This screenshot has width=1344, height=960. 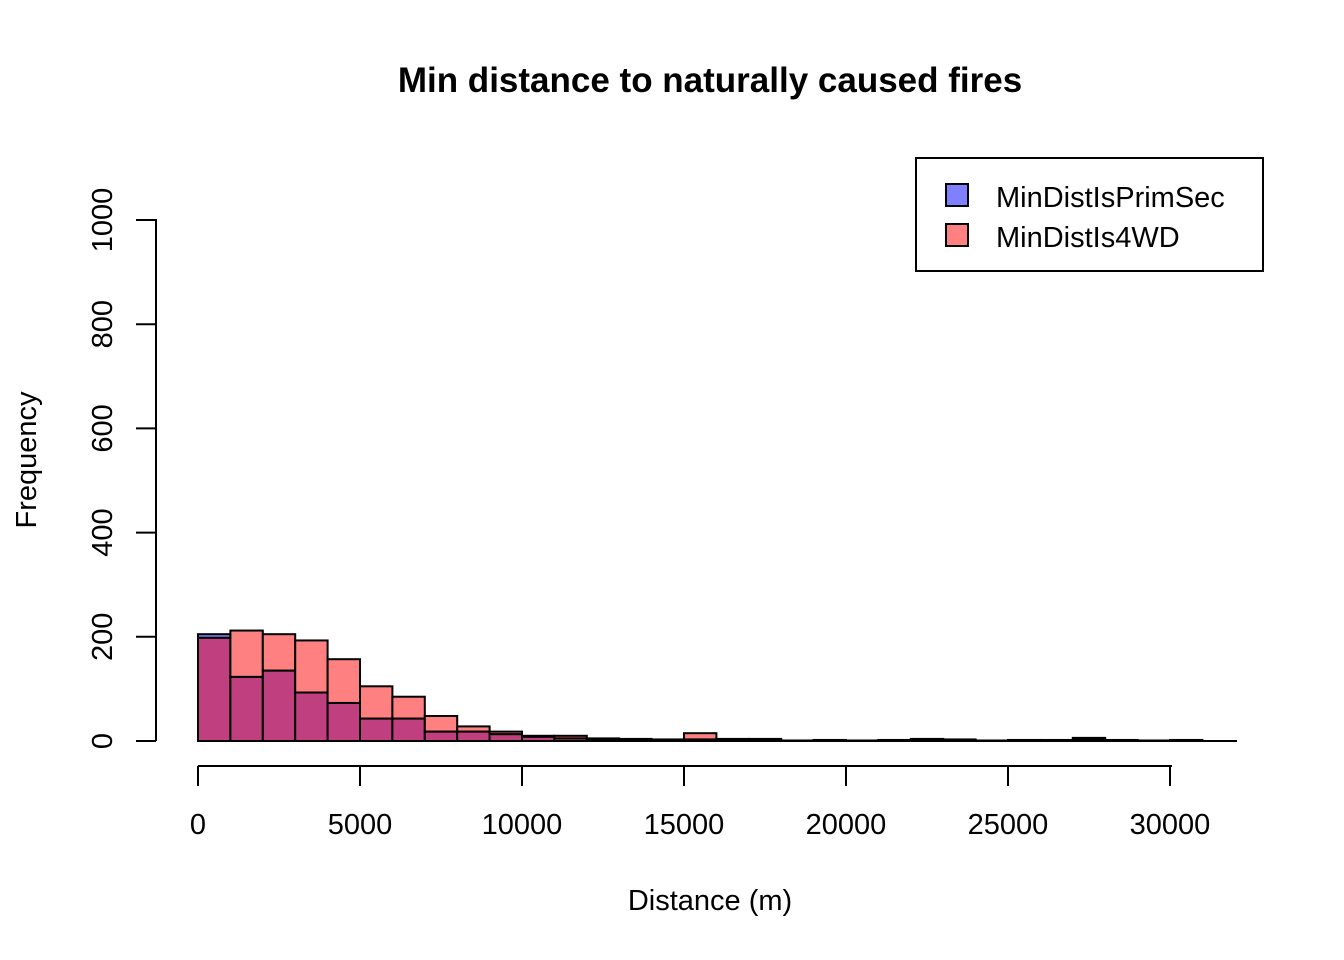 What do you see at coordinates (103, 637) in the screenshot?
I see `y-tick-label: 200` at bounding box center [103, 637].